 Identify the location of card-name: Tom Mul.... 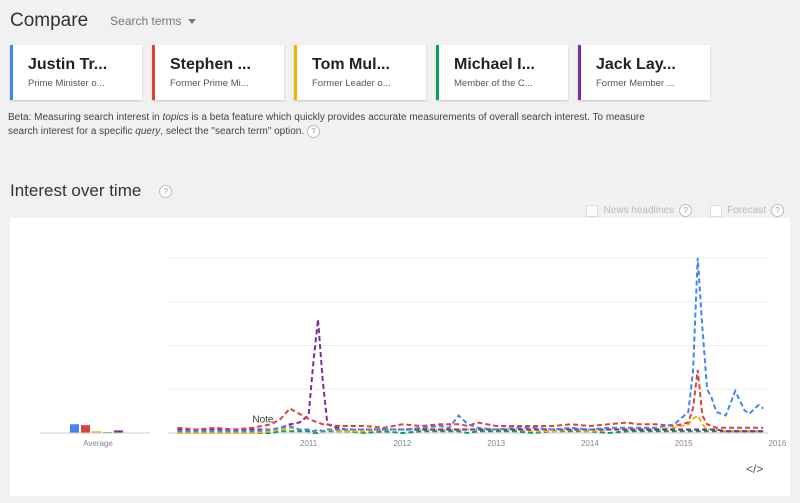
(351, 64).